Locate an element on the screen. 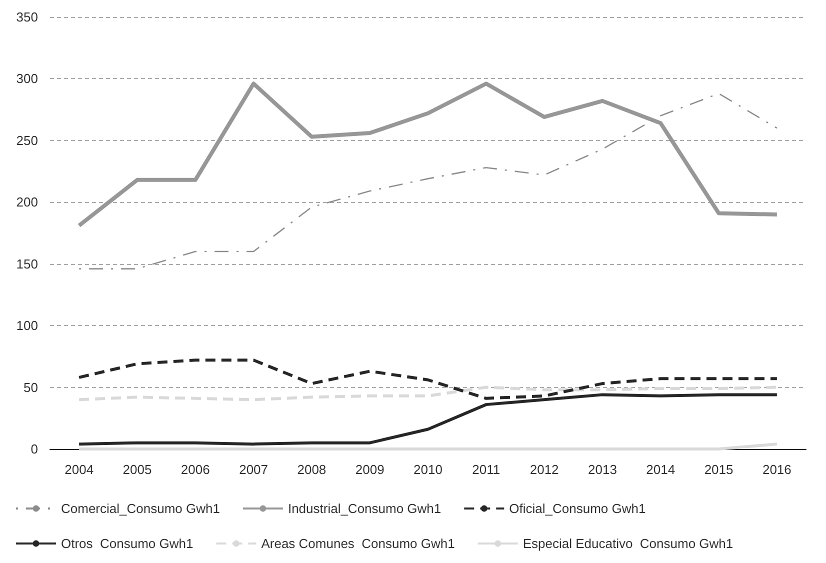  x-tick-label: 2009 is located at coordinates (369, 469).